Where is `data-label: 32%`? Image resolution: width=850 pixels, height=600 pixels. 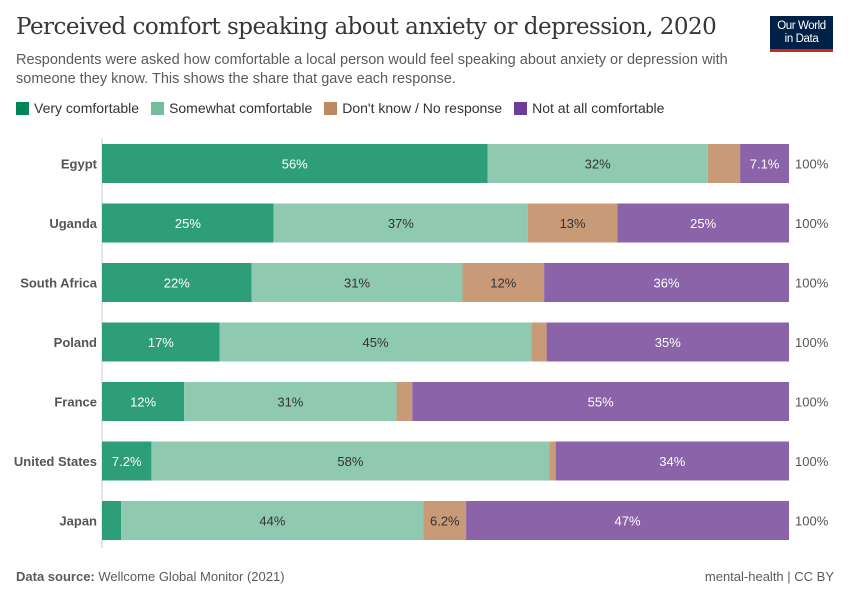 data-label: 32% is located at coordinates (598, 164).